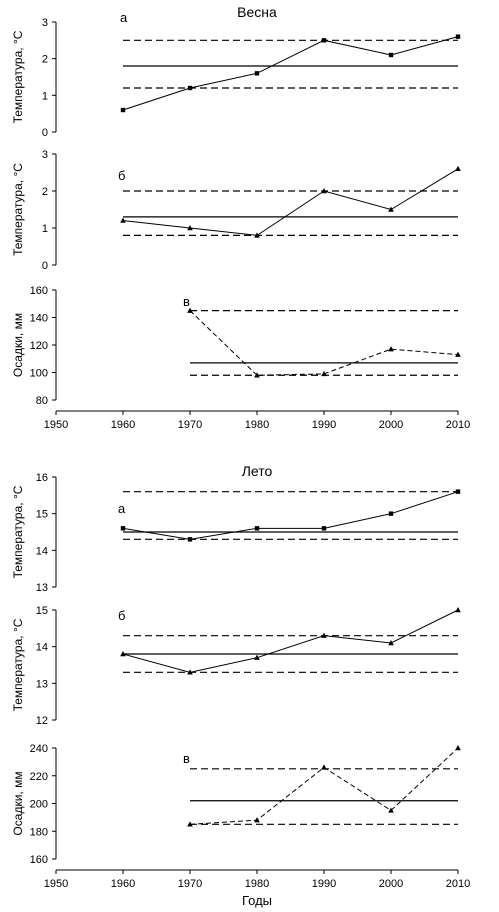  What do you see at coordinates (257, 12) in the screenshot?
I see `season-title: Весна` at bounding box center [257, 12].